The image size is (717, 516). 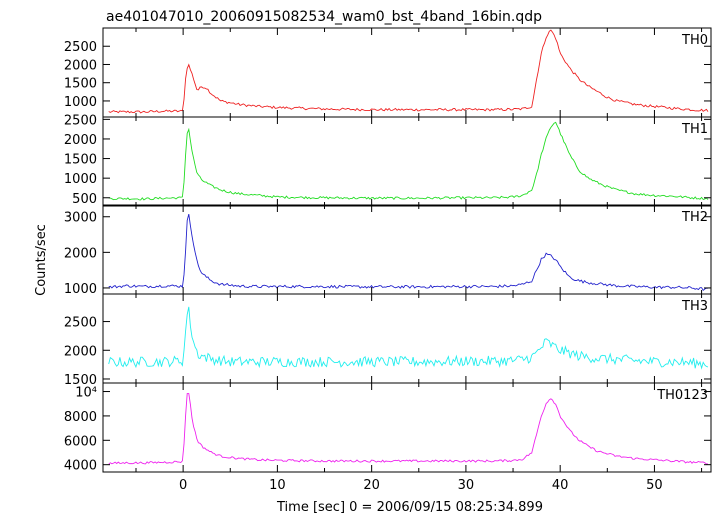 I want to click on series-line-th3, so click(x=408, y=338).